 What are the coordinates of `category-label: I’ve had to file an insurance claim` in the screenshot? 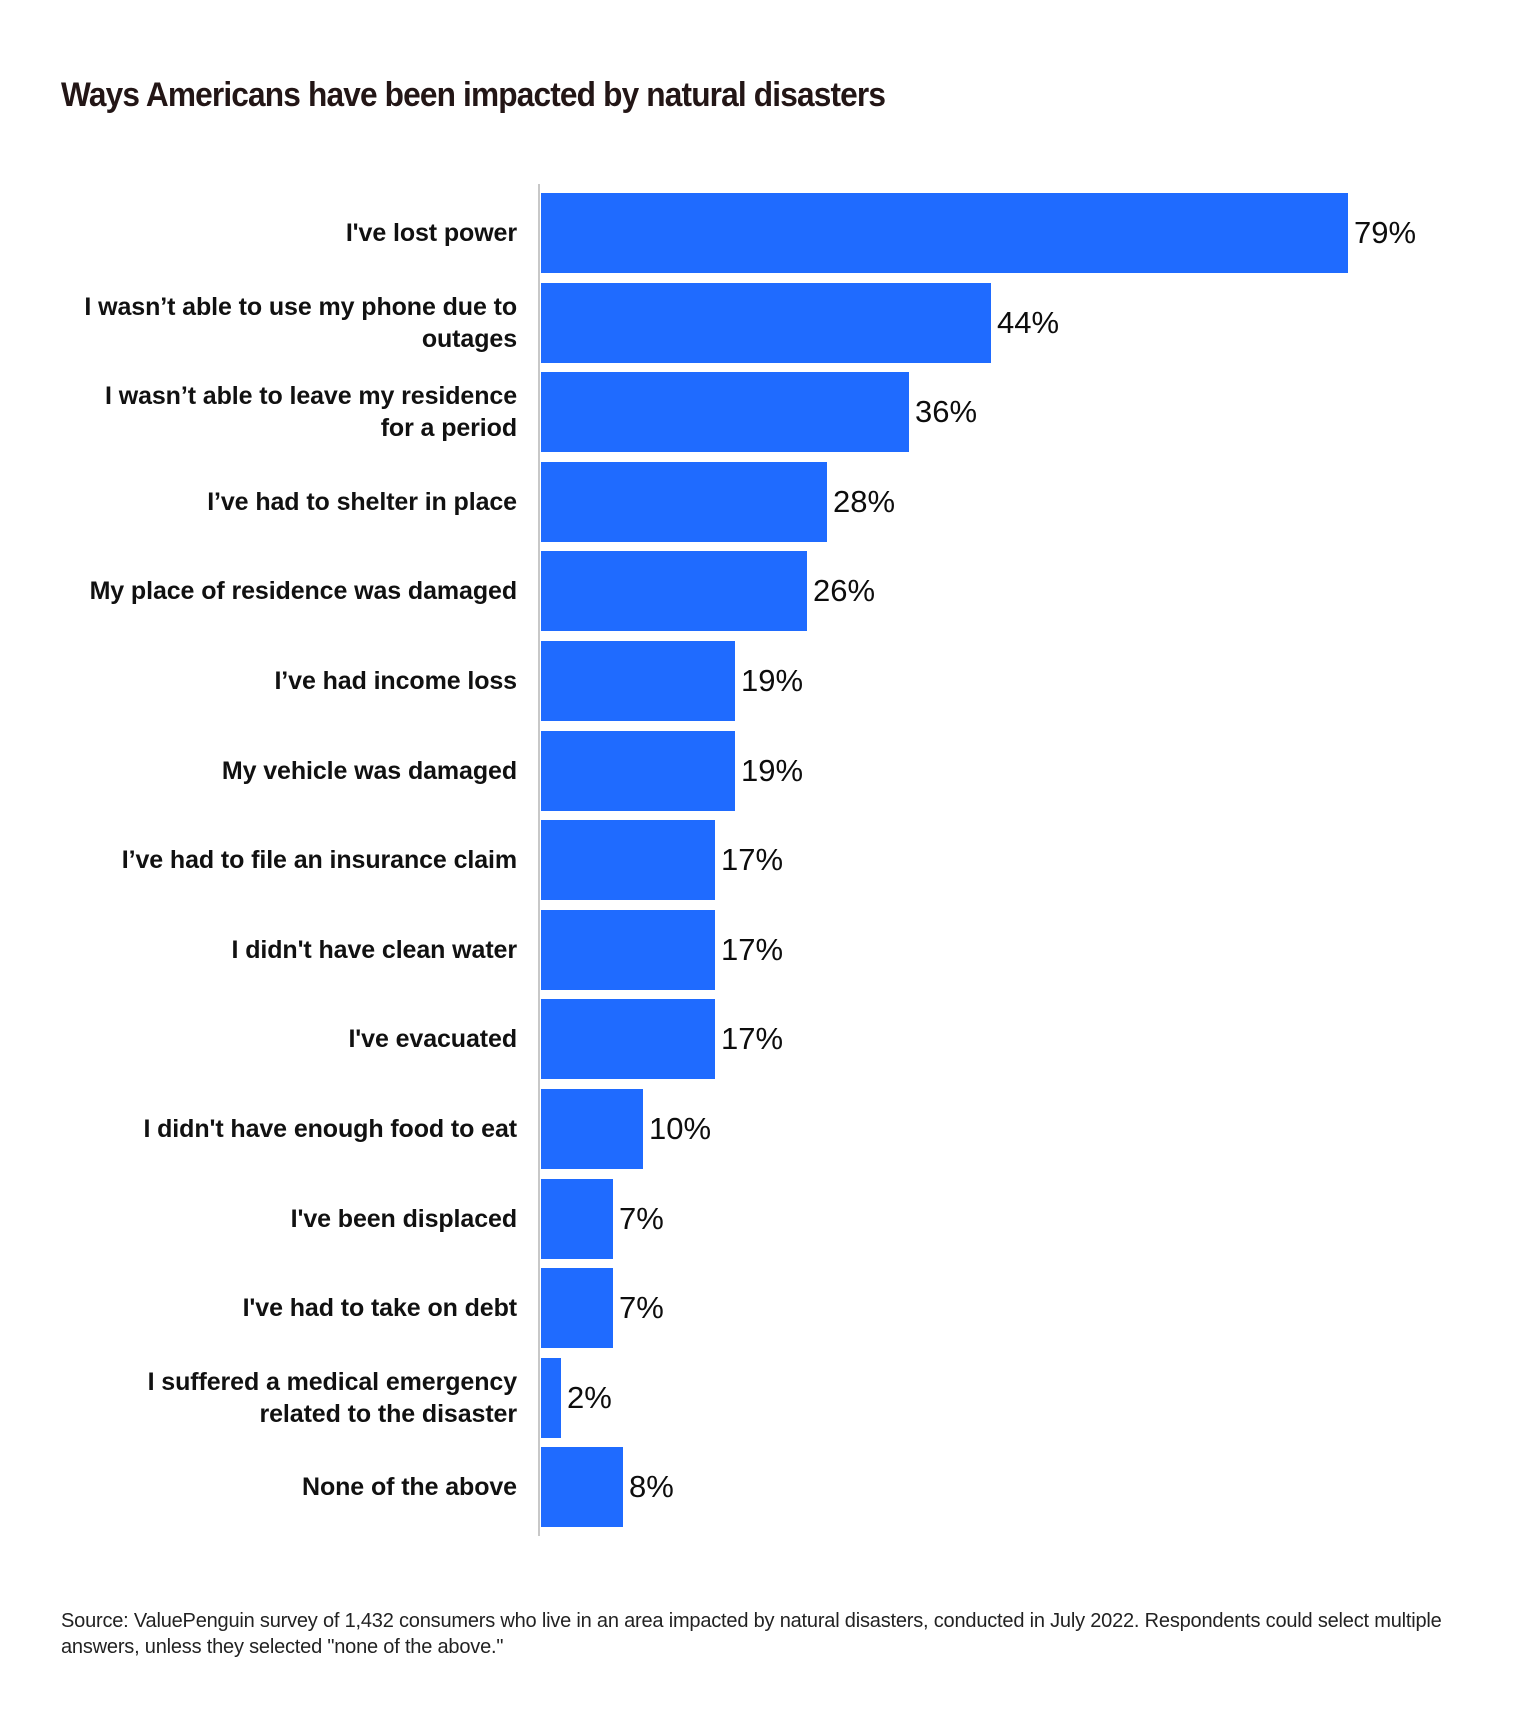 It's located at (282, 860).